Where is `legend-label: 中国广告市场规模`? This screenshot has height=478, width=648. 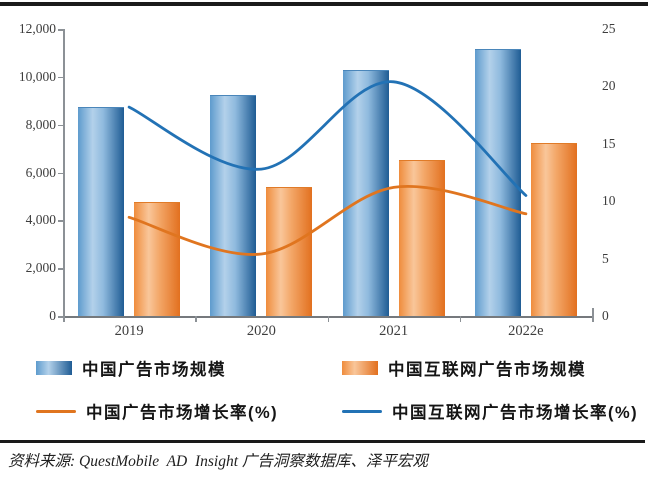
legend-label: 中国广告市场规模 is located at coordinates (154, 370).